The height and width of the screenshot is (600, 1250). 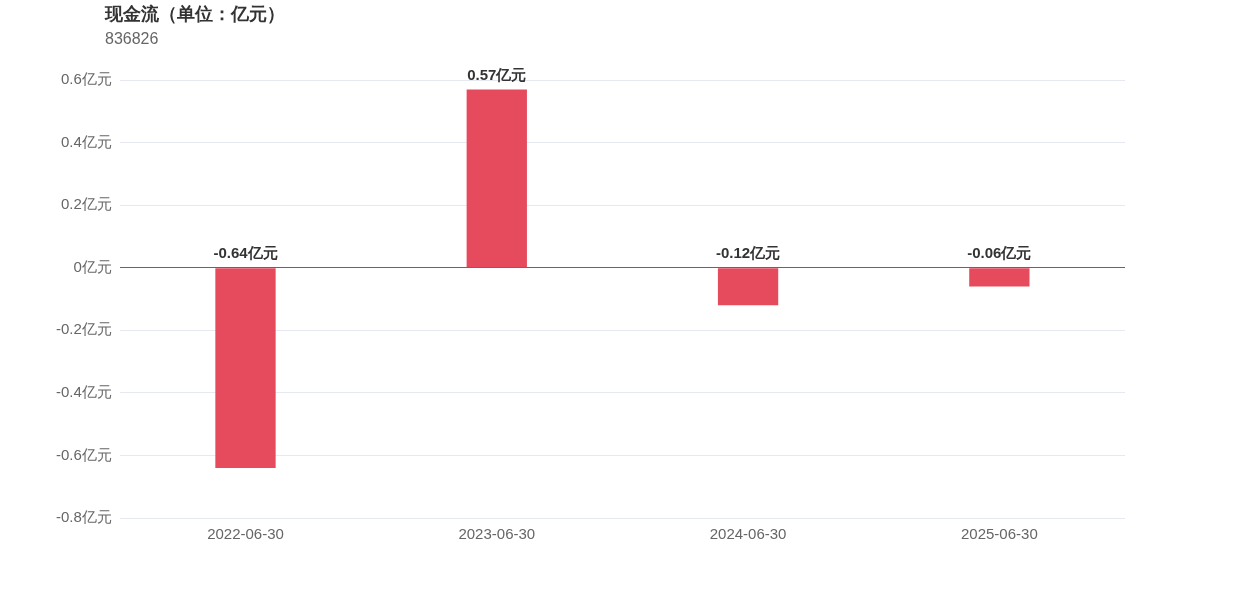 What do you see at coordinates (86, 204) in the screenshot?
I see `y-tick-label: 0.2亿元` at bounding box center [86, 204].